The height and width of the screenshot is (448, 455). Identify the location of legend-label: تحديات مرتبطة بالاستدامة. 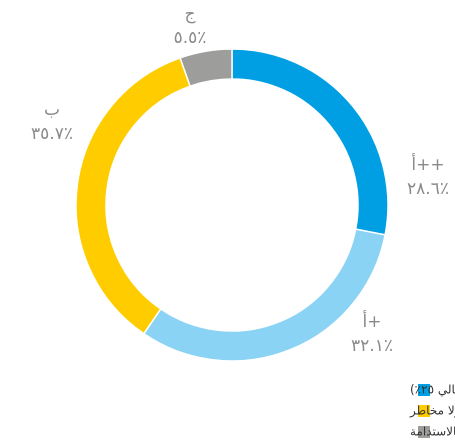
(432, 432).